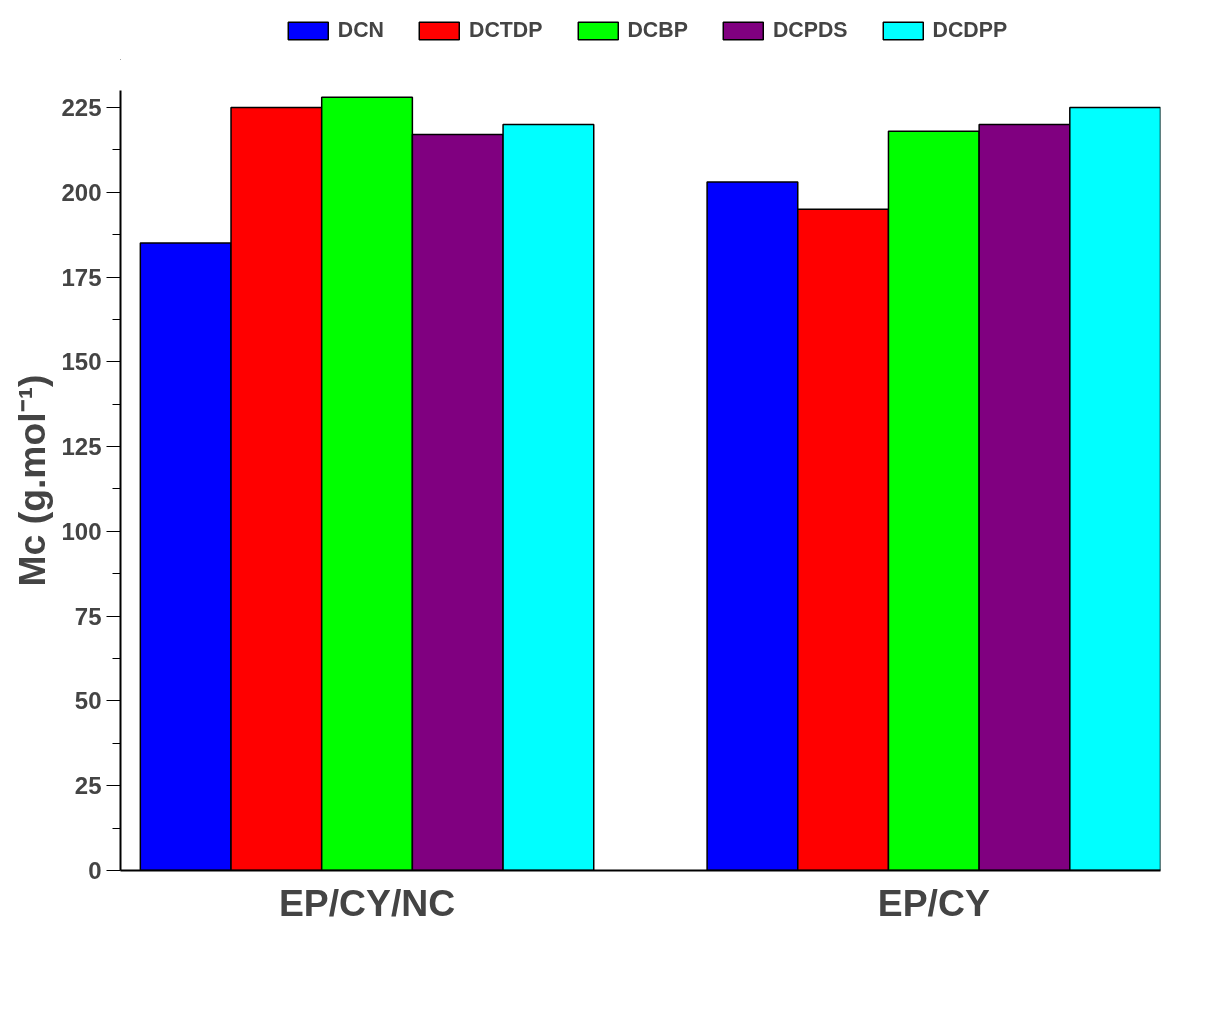  I want to click on y-tick-label: 150, so click(81, 362).